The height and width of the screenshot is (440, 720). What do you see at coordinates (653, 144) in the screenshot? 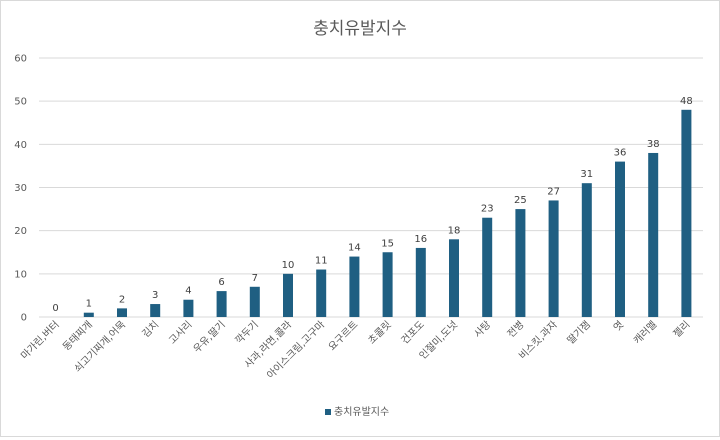
I see `data-label: 38` at bounding box center [653, 144].